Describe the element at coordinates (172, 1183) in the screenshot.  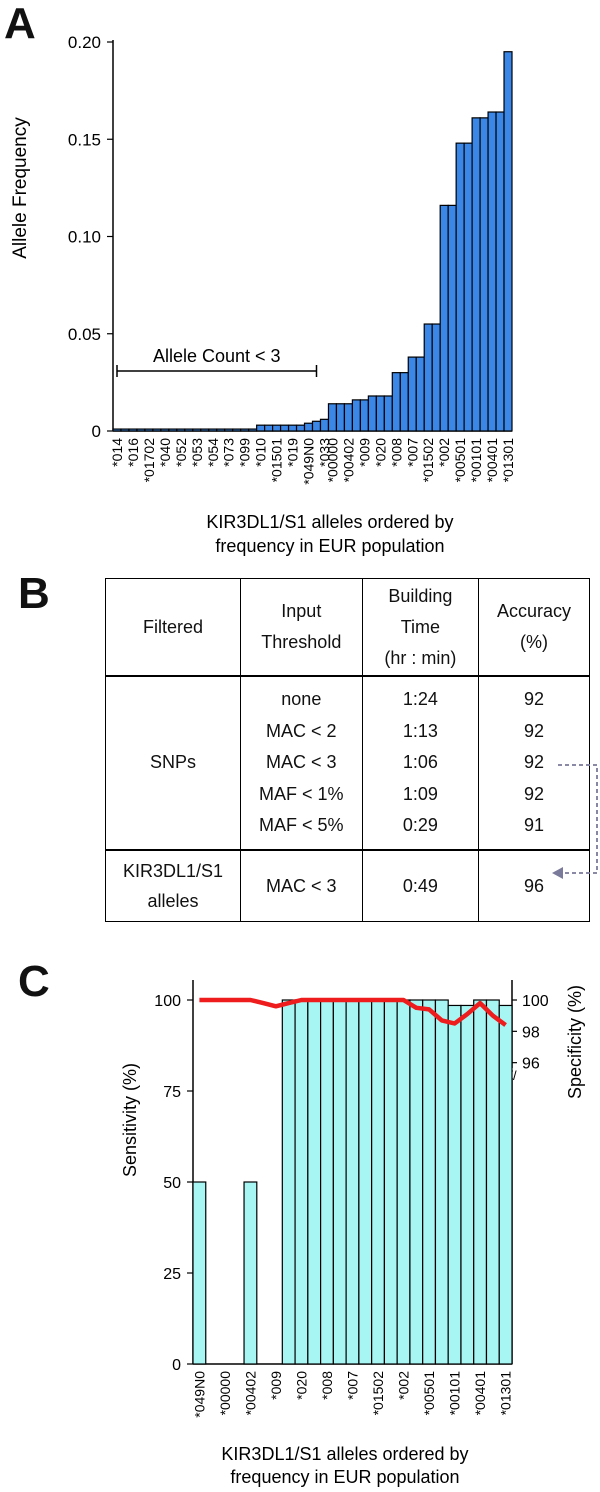
I see `y-tick-label: 50` at that location.